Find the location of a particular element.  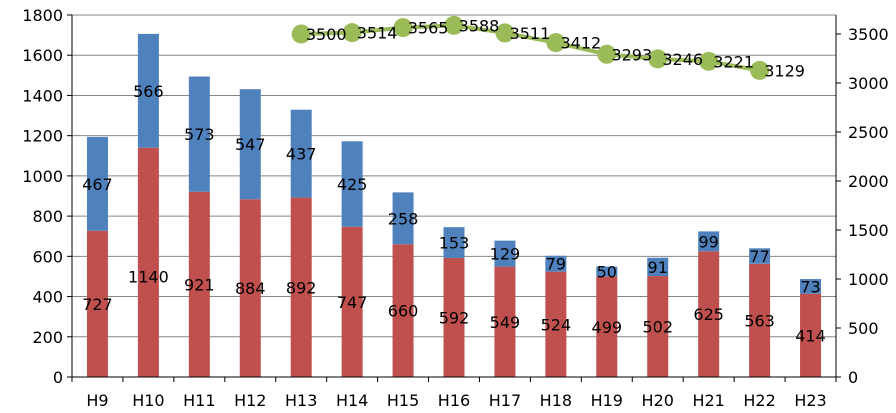

data-label-lower: 499 is located at coordinates (607, 327).